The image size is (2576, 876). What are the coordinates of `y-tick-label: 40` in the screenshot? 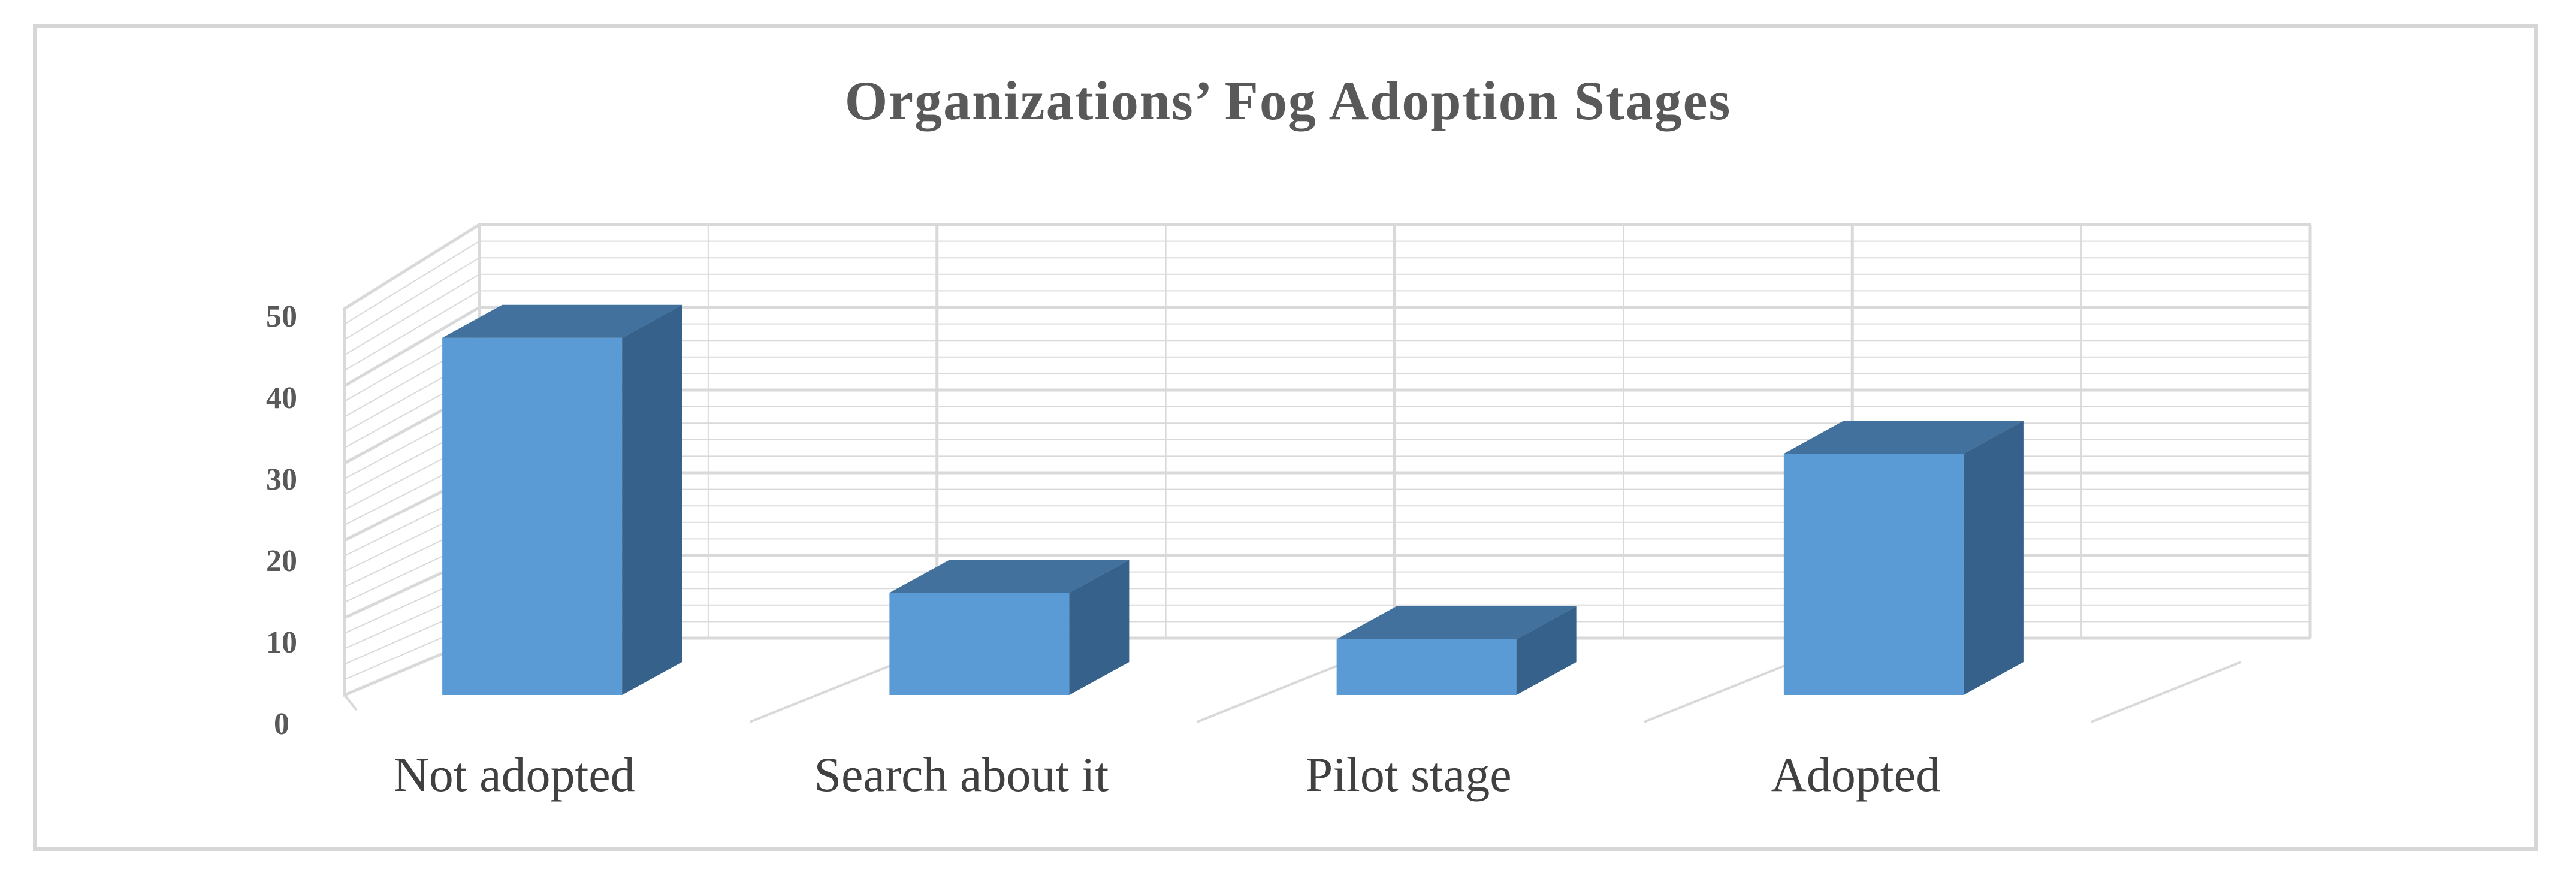 It's located at (282, 398).